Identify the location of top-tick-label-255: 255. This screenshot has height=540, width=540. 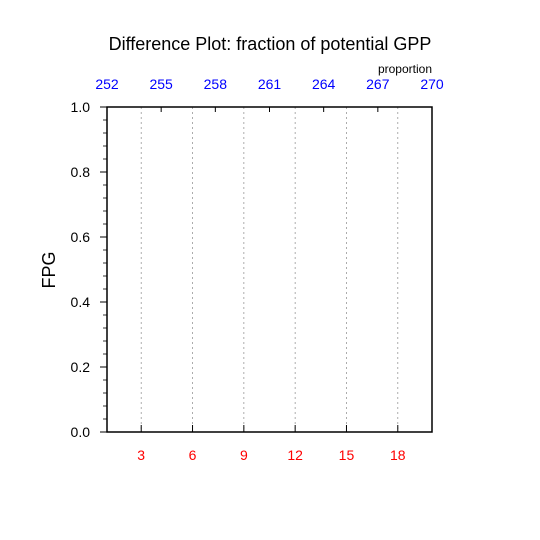
(161, 84).